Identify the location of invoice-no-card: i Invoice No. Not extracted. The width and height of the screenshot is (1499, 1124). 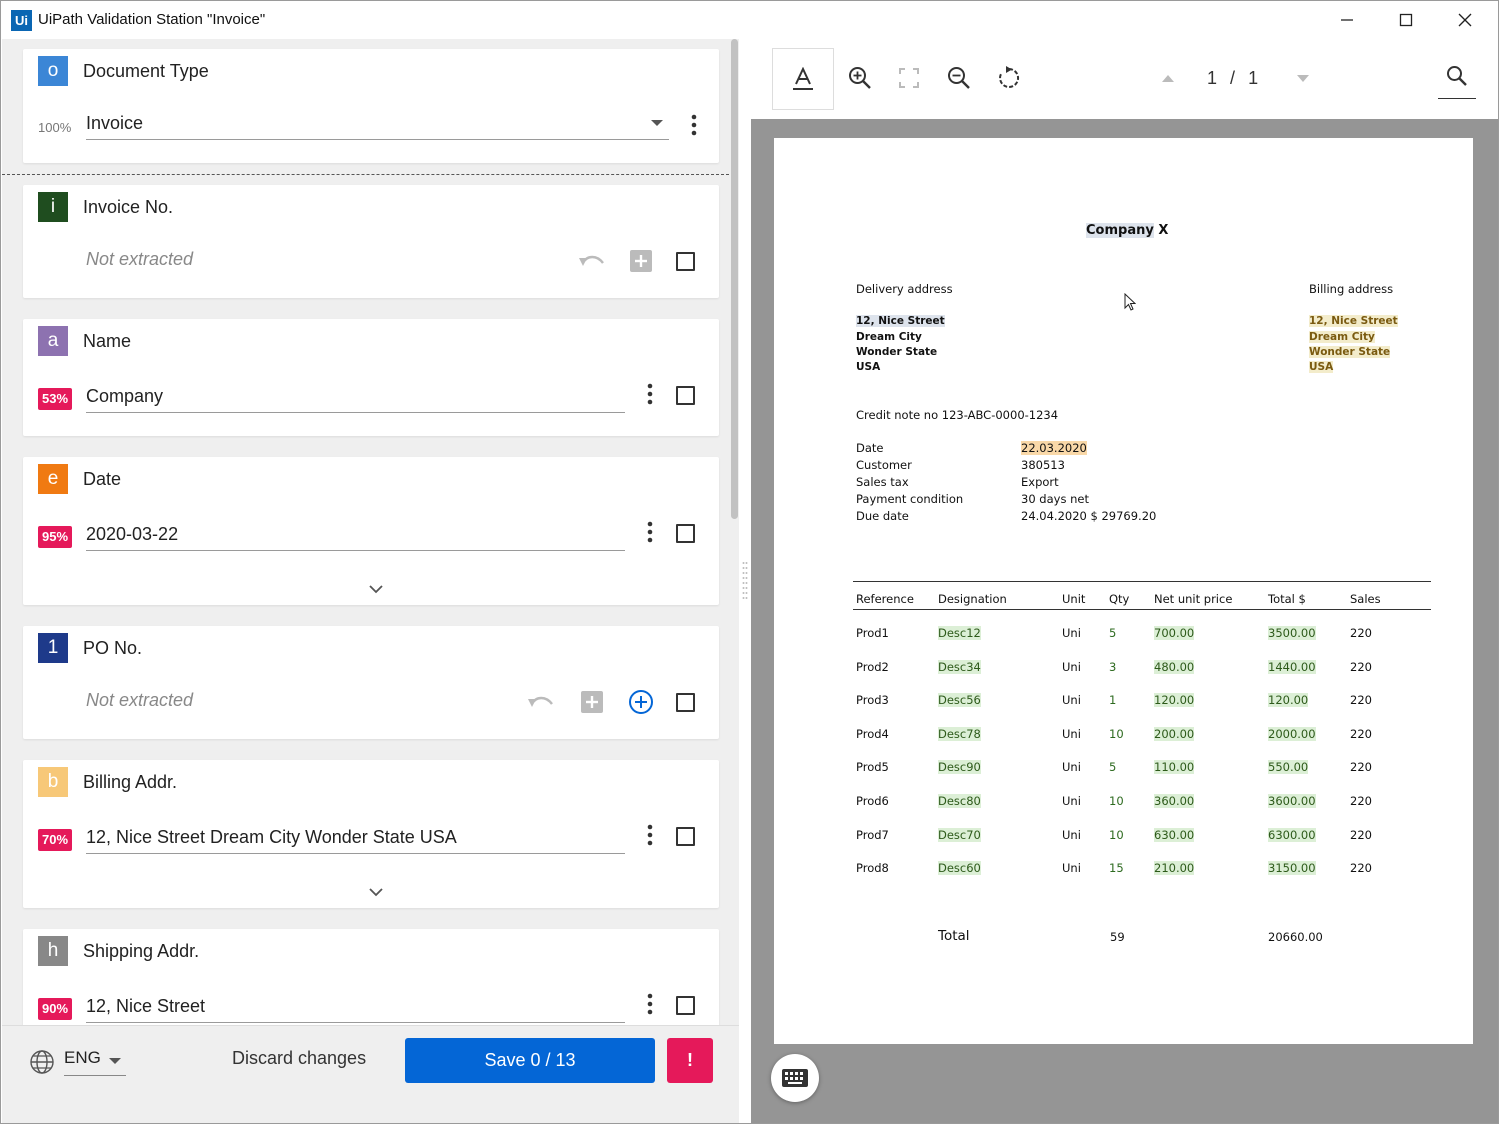
(371, 241).